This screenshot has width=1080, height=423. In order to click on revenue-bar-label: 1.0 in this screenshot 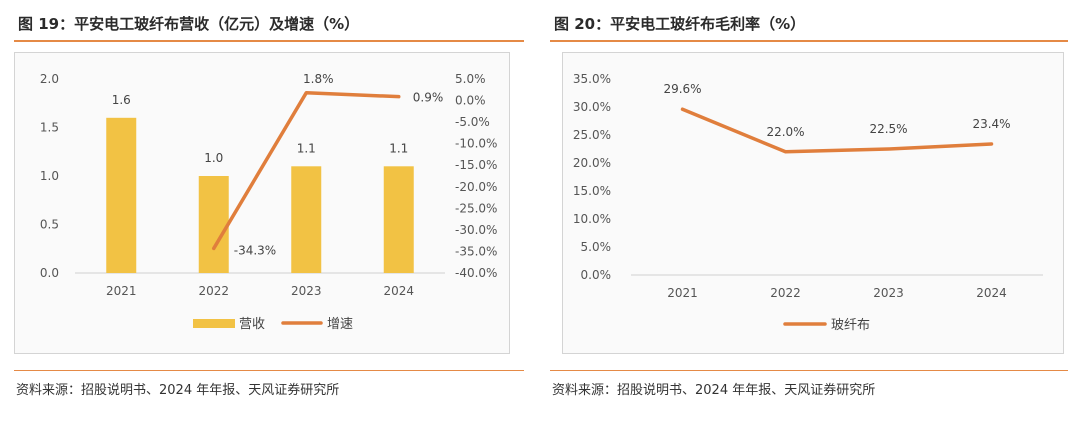, I will do `click(213, 158)`.